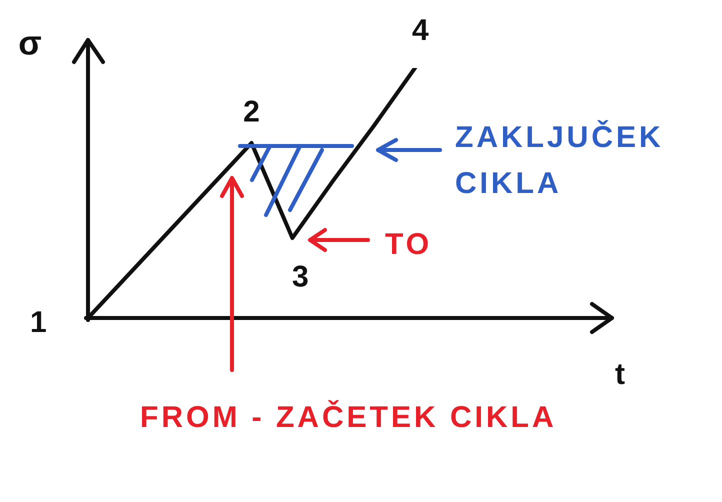 The height and width of the screenshot is (502, 722). What do you see at coordinates (422, 31) in the screenshot?
I see `text: 4` at bounding box center [422, 31].